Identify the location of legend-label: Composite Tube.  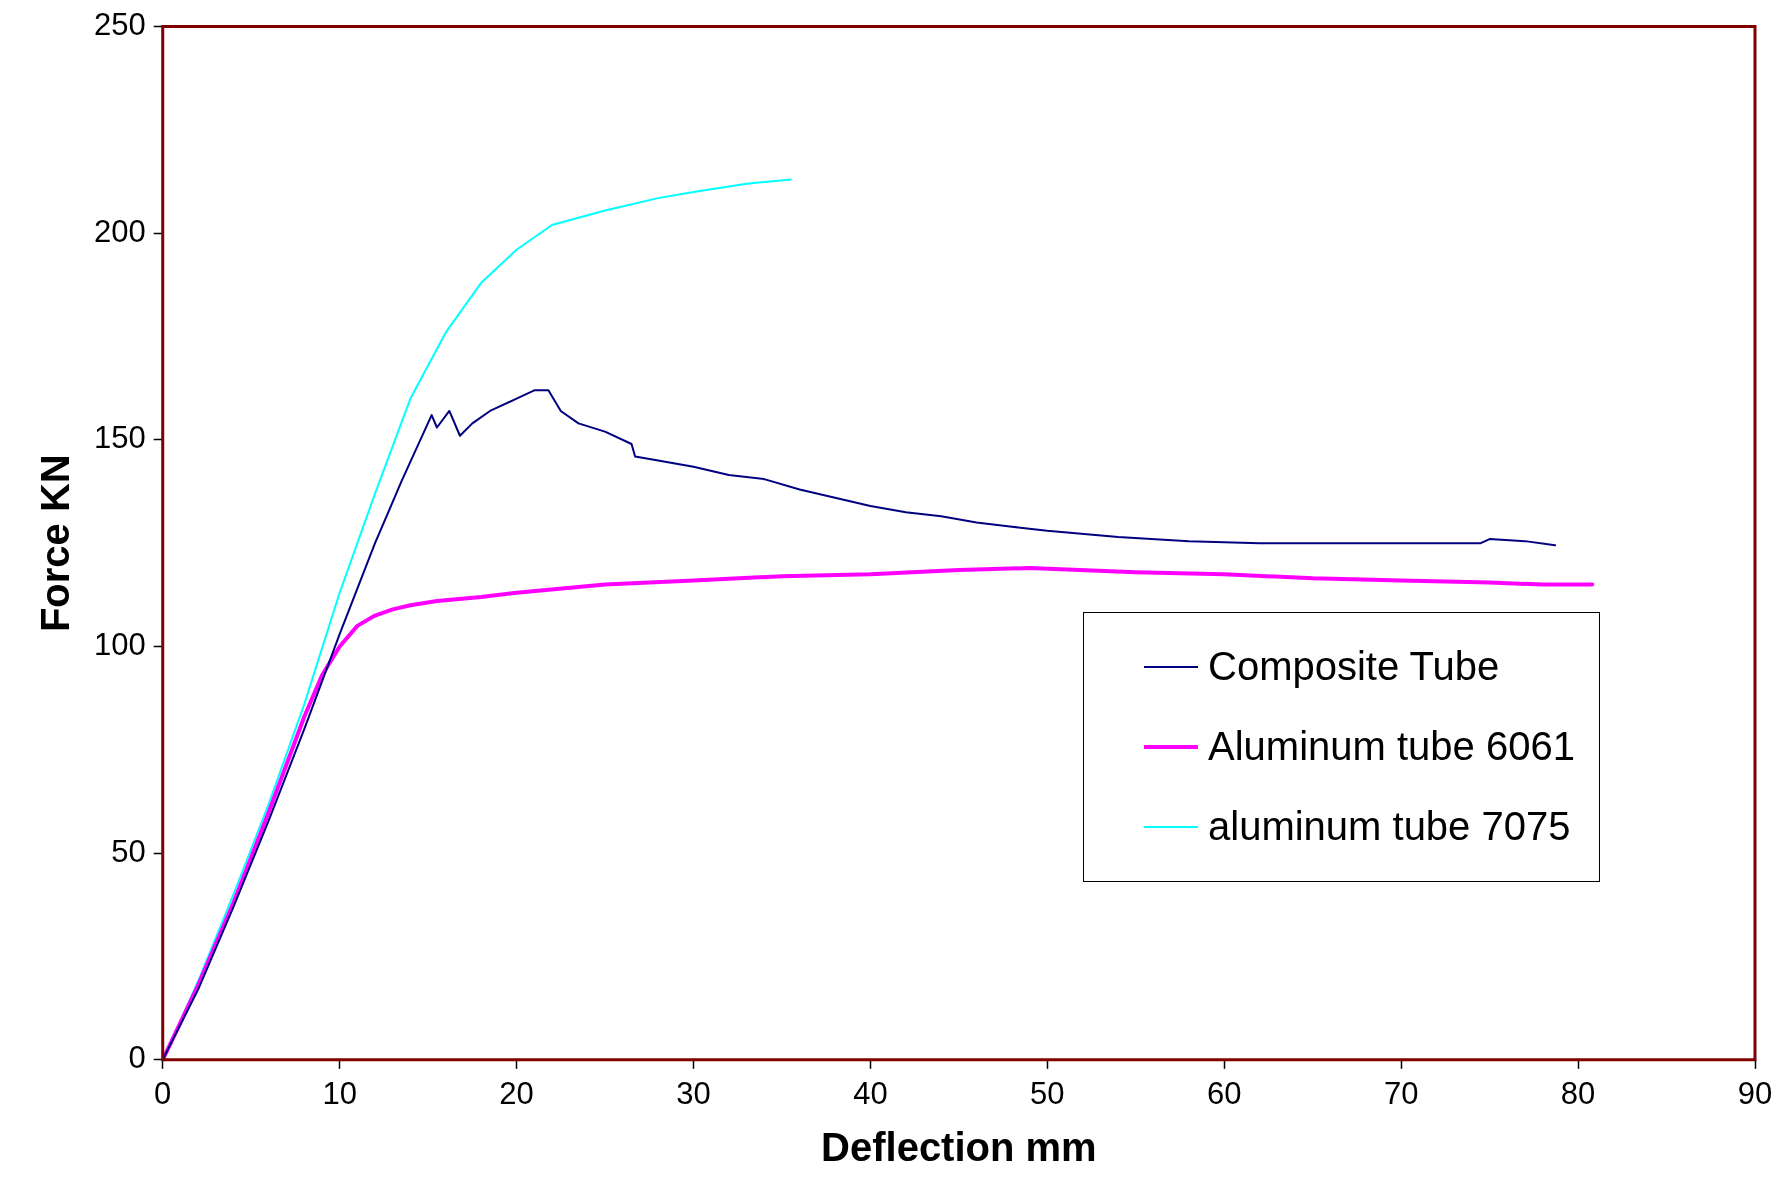
(1354, 667).